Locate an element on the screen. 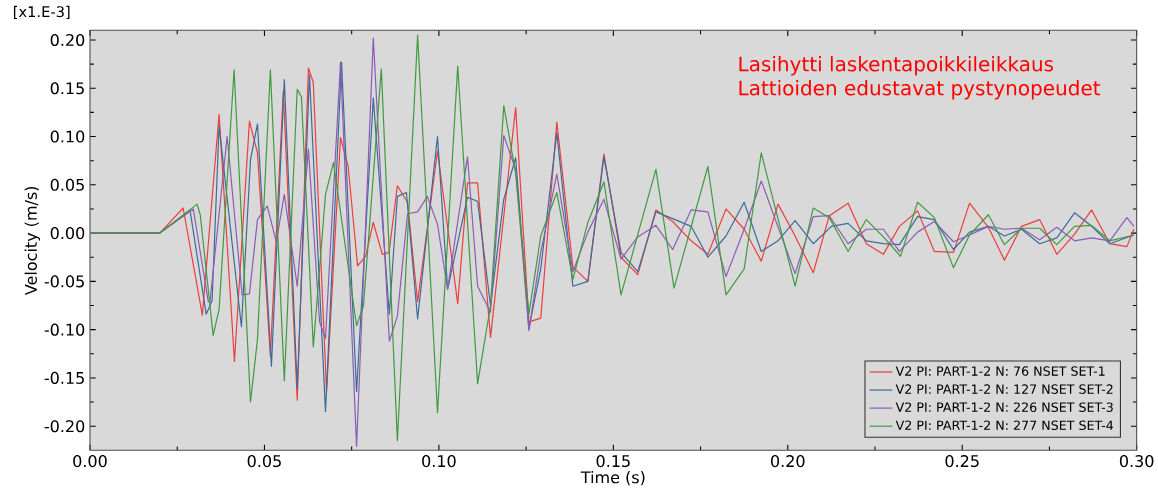  x-axis-title: Time (s) is located at coordinates (612, 478).